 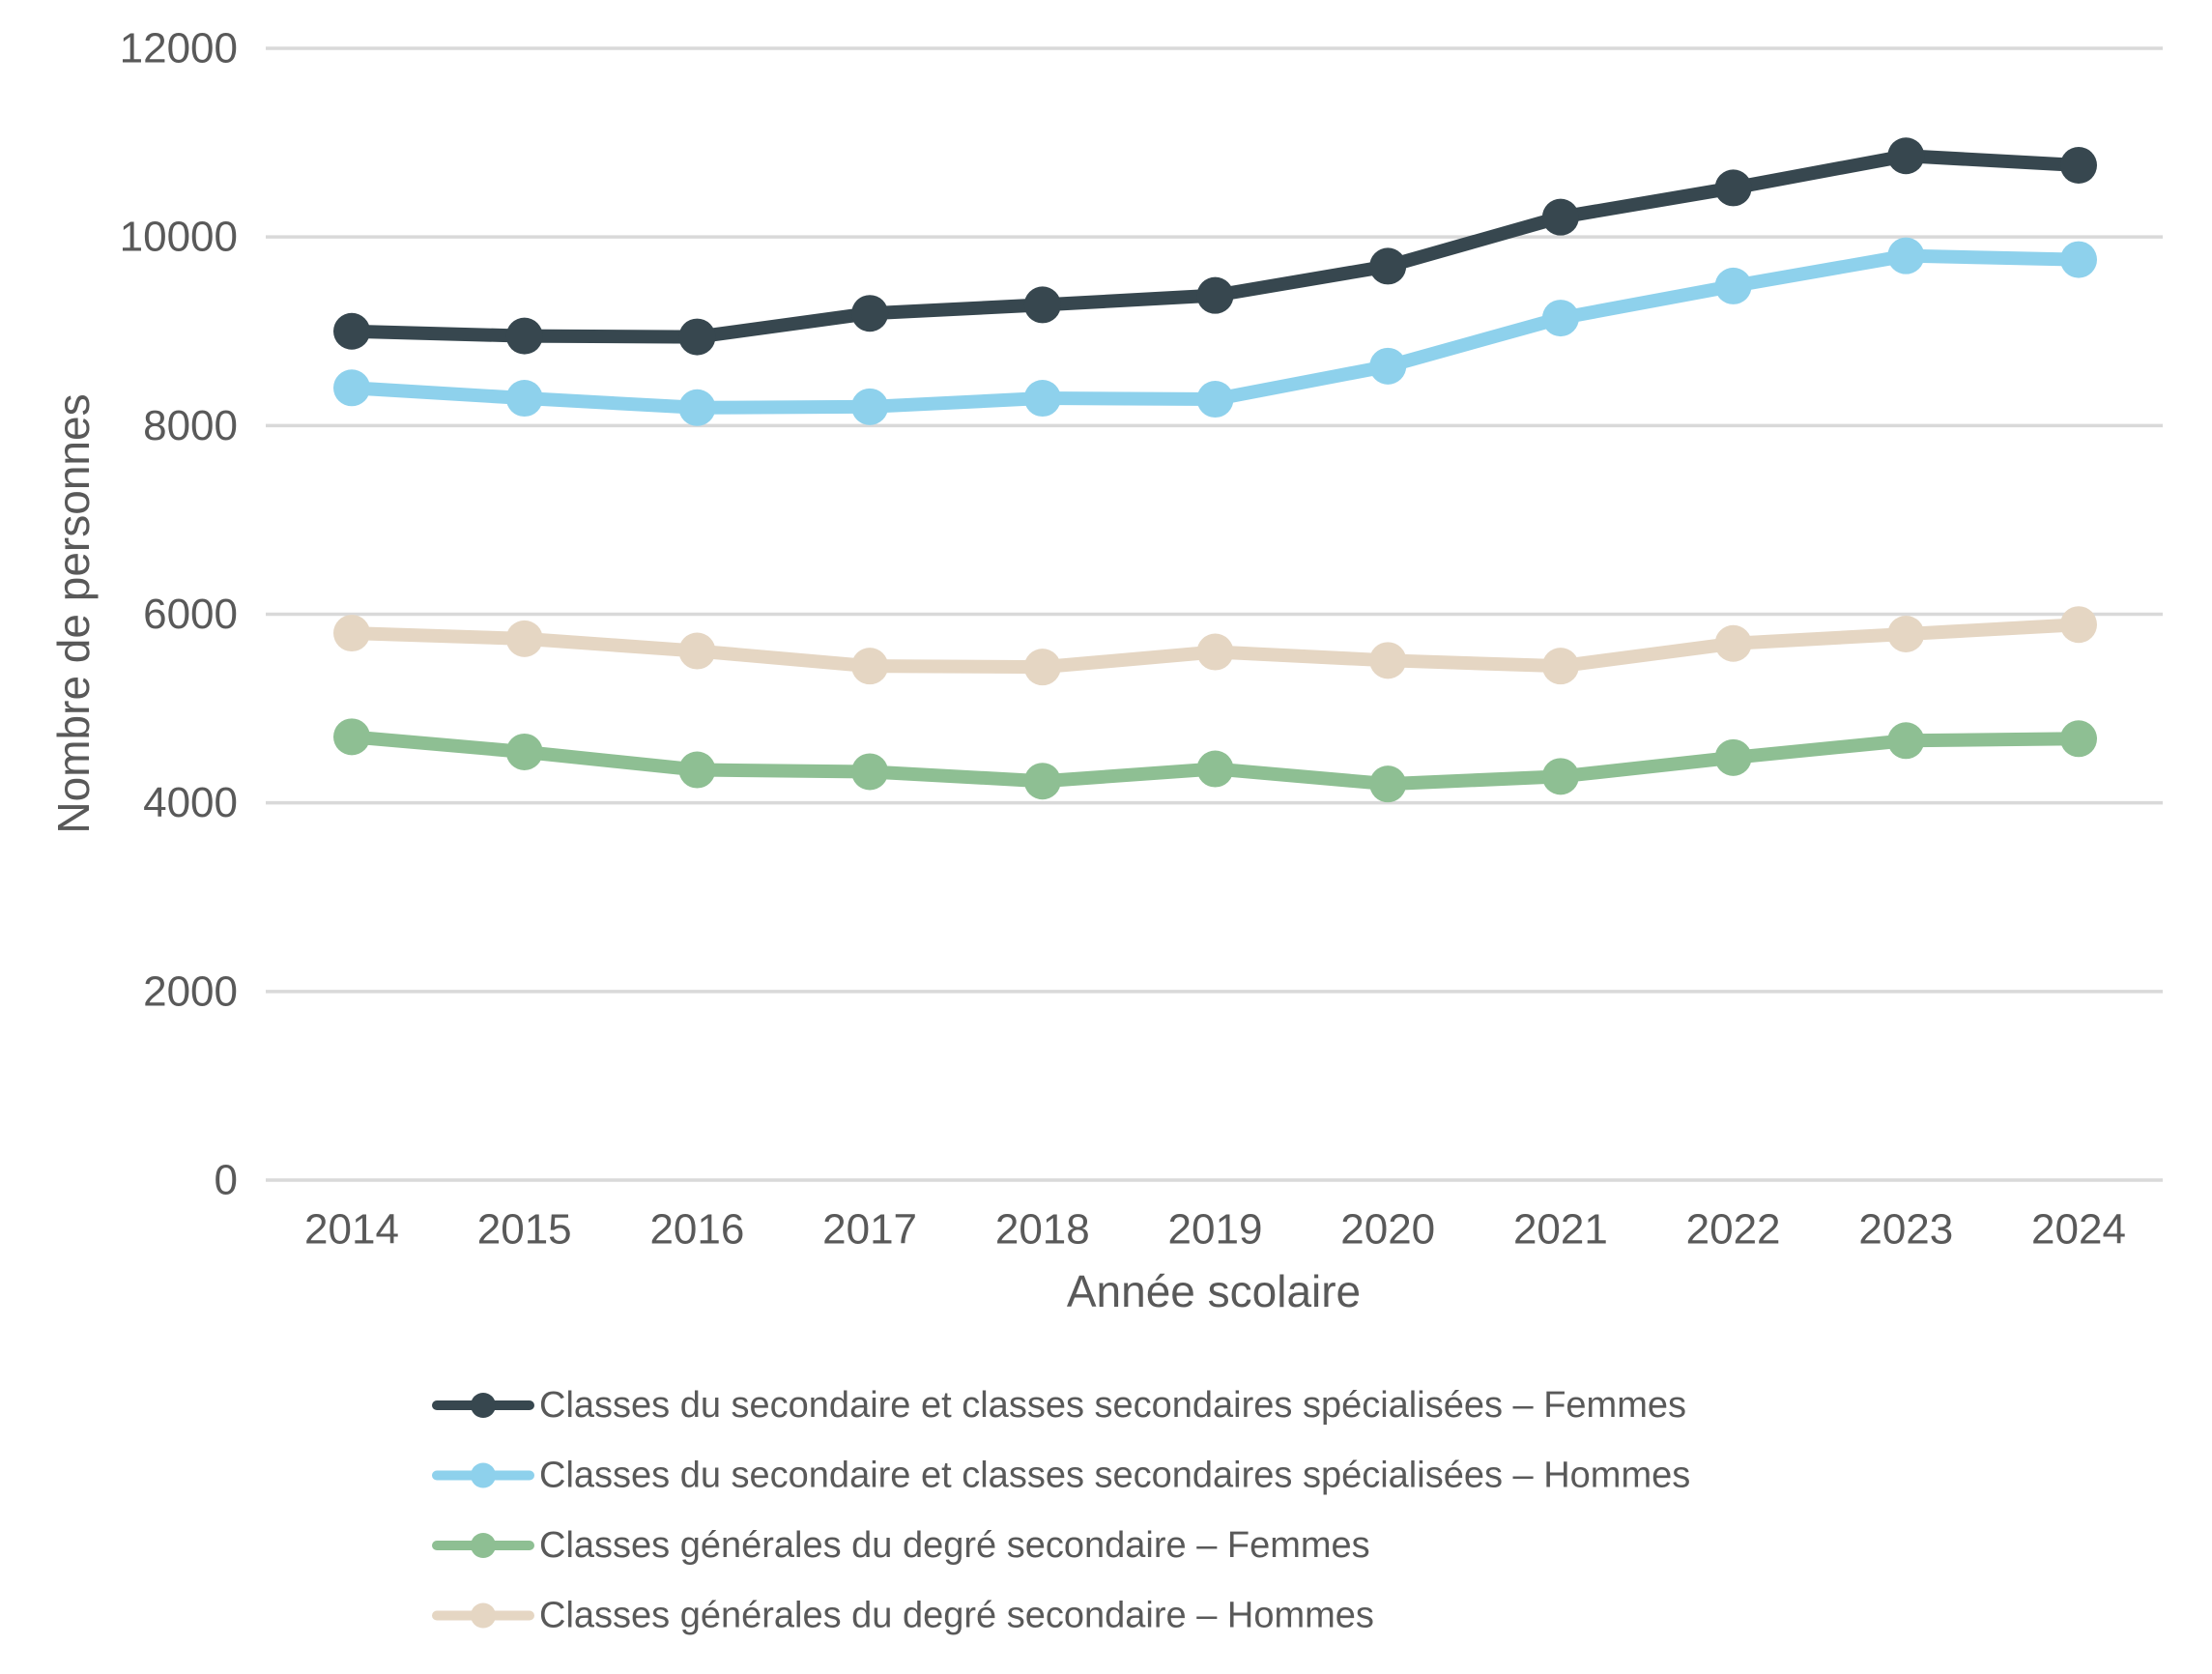 What do you see at coordinates (190, 802) in the screenshot?
I see `y-tick-label-4000: 4000` at bounding box center [190, 802].